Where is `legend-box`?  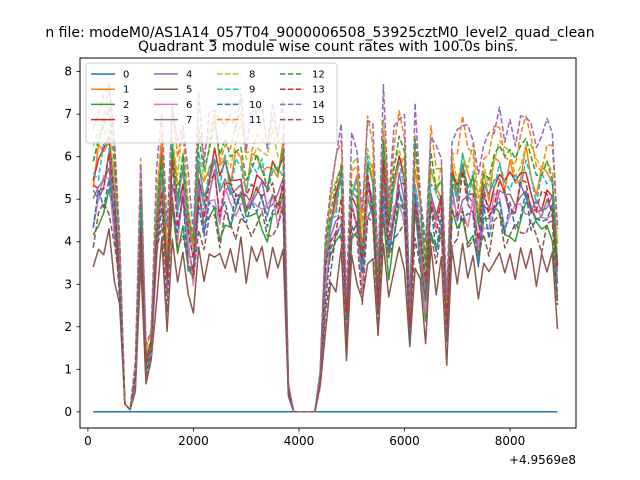 legend-box is located at coordinates (211, 103).